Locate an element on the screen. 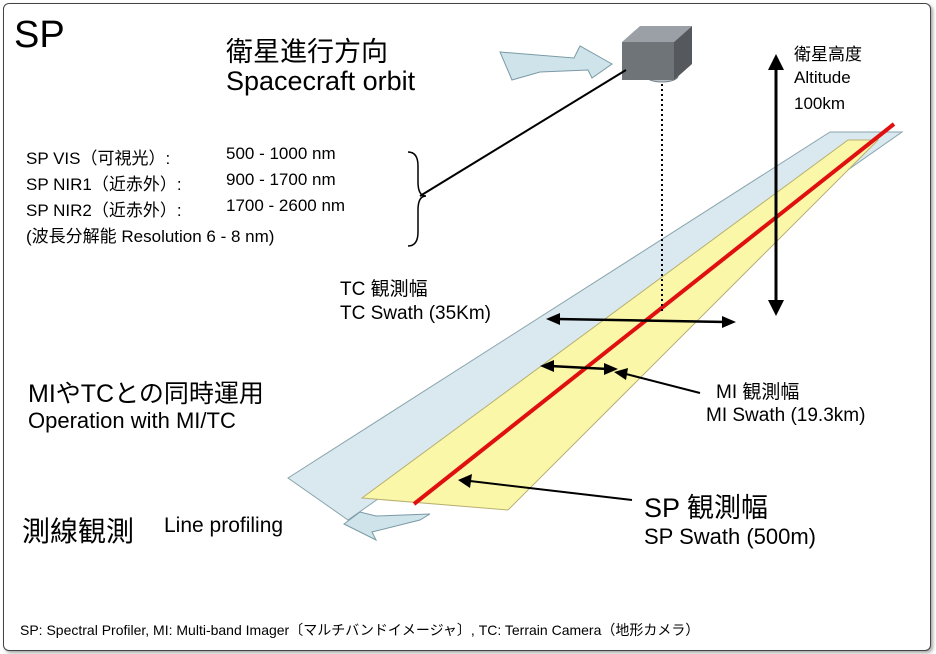  altitude-label-en: Altitude is located at coordinates (822, 77).